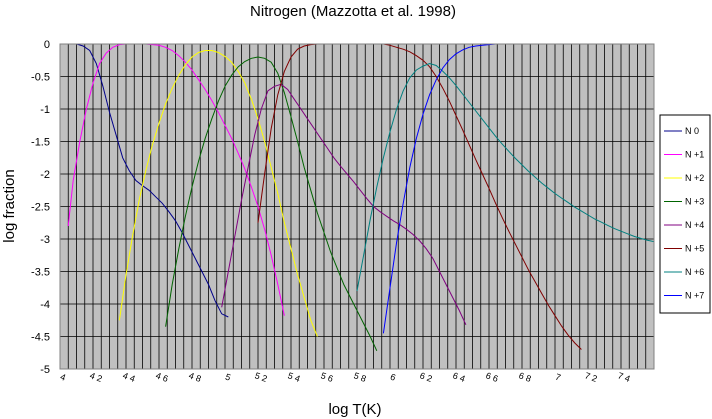 The width and height of the screenshot is (712, 419). I want to click on x-tick-label: 6, so click(393, 377).